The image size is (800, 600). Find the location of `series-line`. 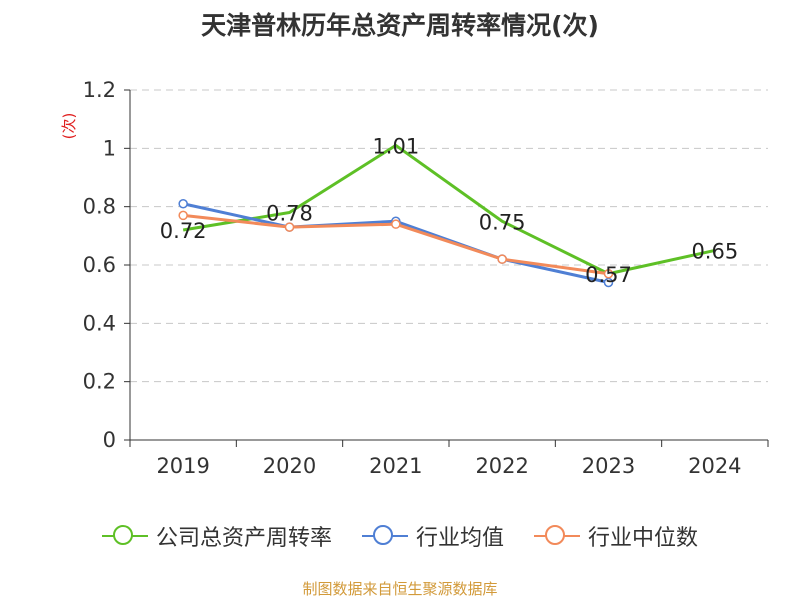

series-line is located at coordinates (449, 209).